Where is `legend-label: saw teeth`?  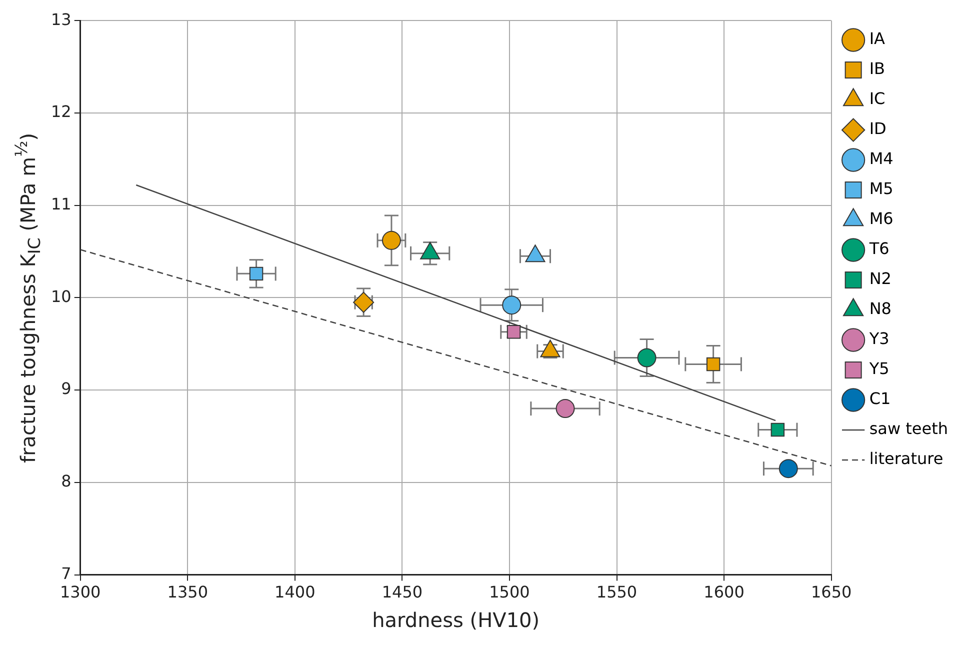
legend-label: saw teeth is located at coordinates (908, 428).